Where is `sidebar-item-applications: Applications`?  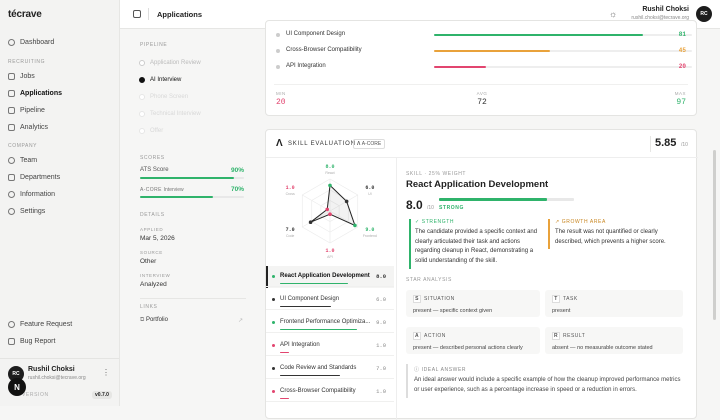 sidebar-item-applications: Applications is located at coordinates (35, 93).